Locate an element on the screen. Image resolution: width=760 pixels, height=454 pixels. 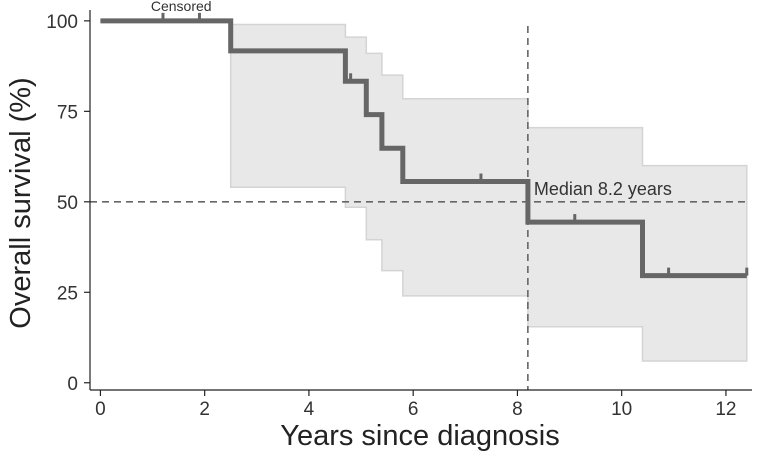
y-ticks: 0 25 50 75 100 is located at coordinates (68, 203).